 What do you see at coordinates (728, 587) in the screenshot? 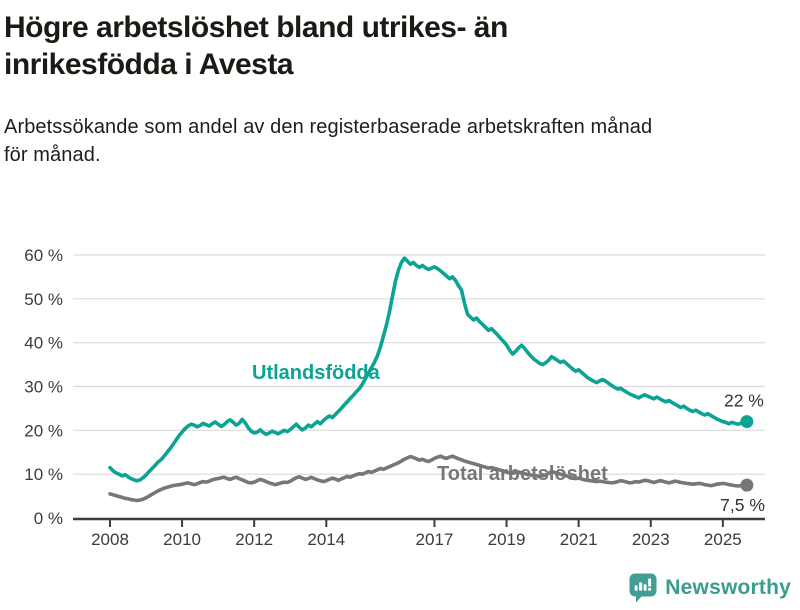
I see `brand-name: Newsworthy` at bounding box center [728, 587].